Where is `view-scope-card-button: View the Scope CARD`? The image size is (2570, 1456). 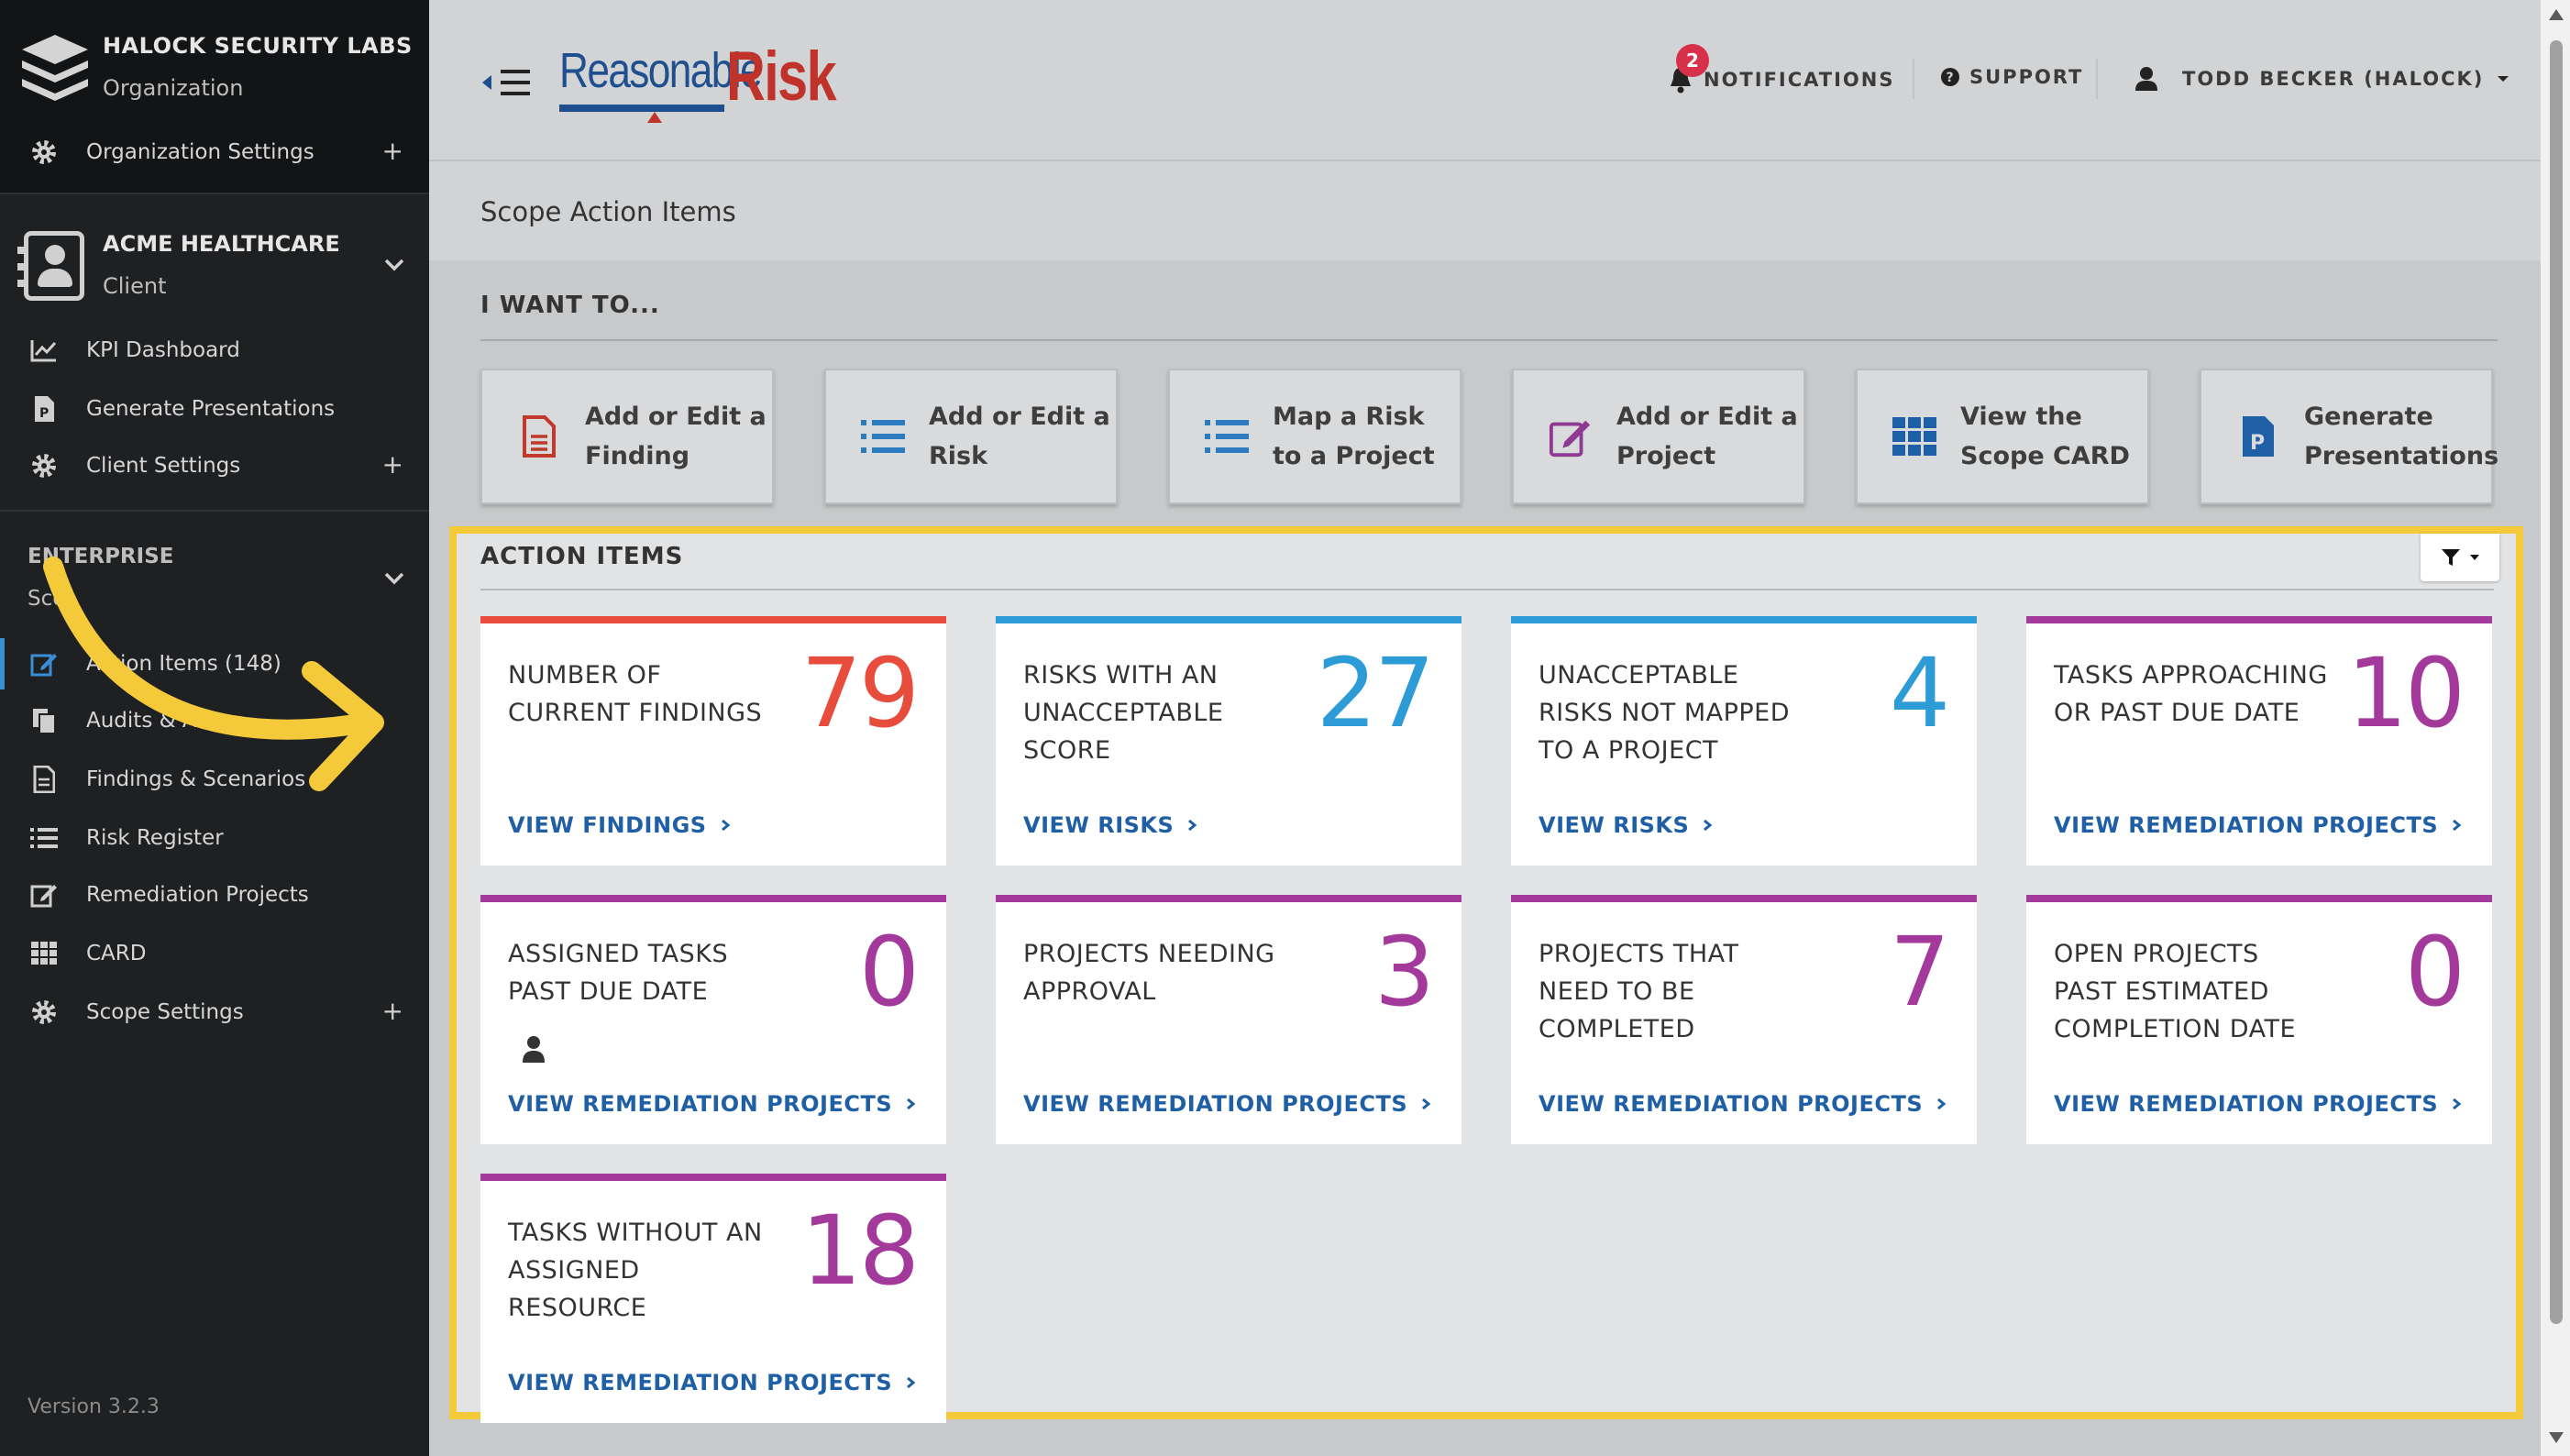 view-scope-card-button: View the Scope CARD is located at coordinates (2002, 436).